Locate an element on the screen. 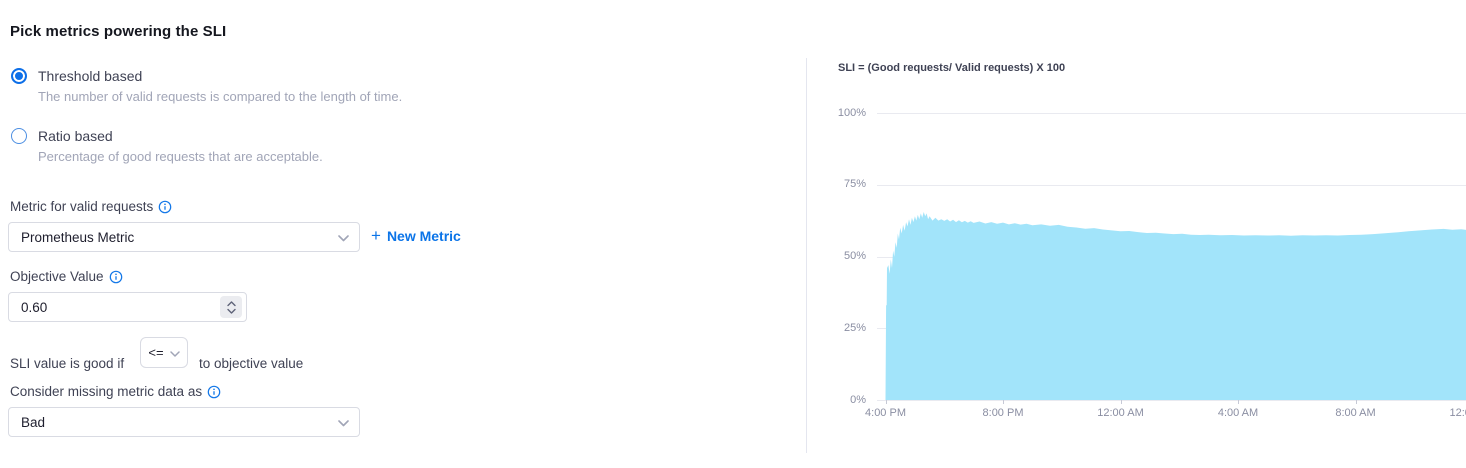 This screenshot has height=468, width=1466. page-title: Pick metrics powering the SLI is located at coordinates (118, 31).